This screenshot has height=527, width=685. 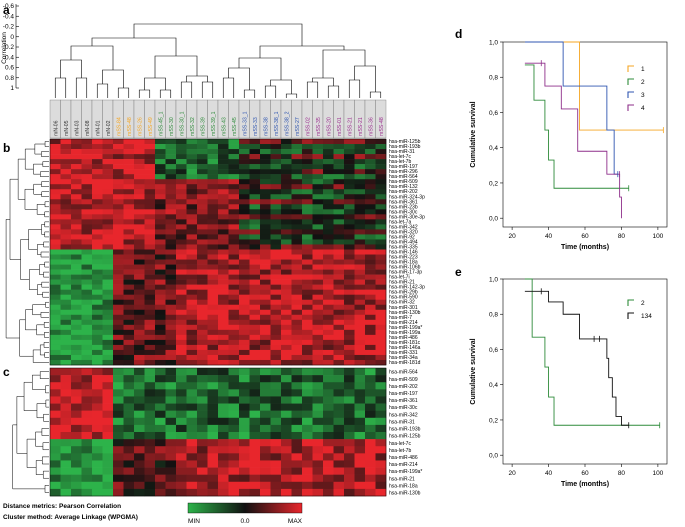 I want to click on correlation-tick-label: 1, so click(x=12, y=88).